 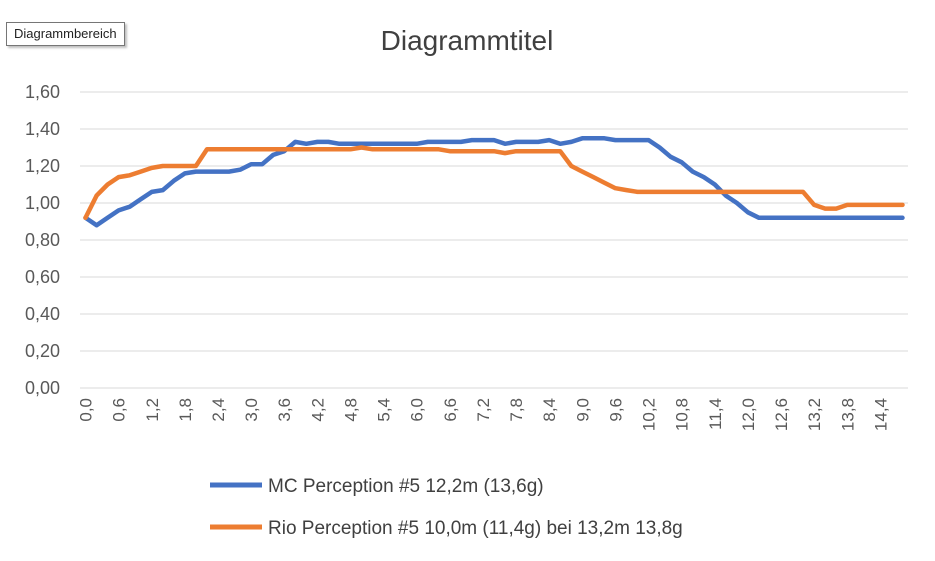 I want to click on x-tick-label: 11,4, so click(x=715, y=414).